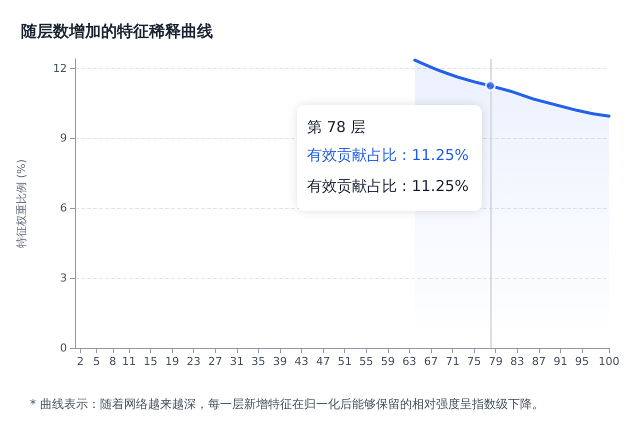 The width and height of the screenshot is (639, 424). I want to click on x-tick-label: 67, so click(431, 361).